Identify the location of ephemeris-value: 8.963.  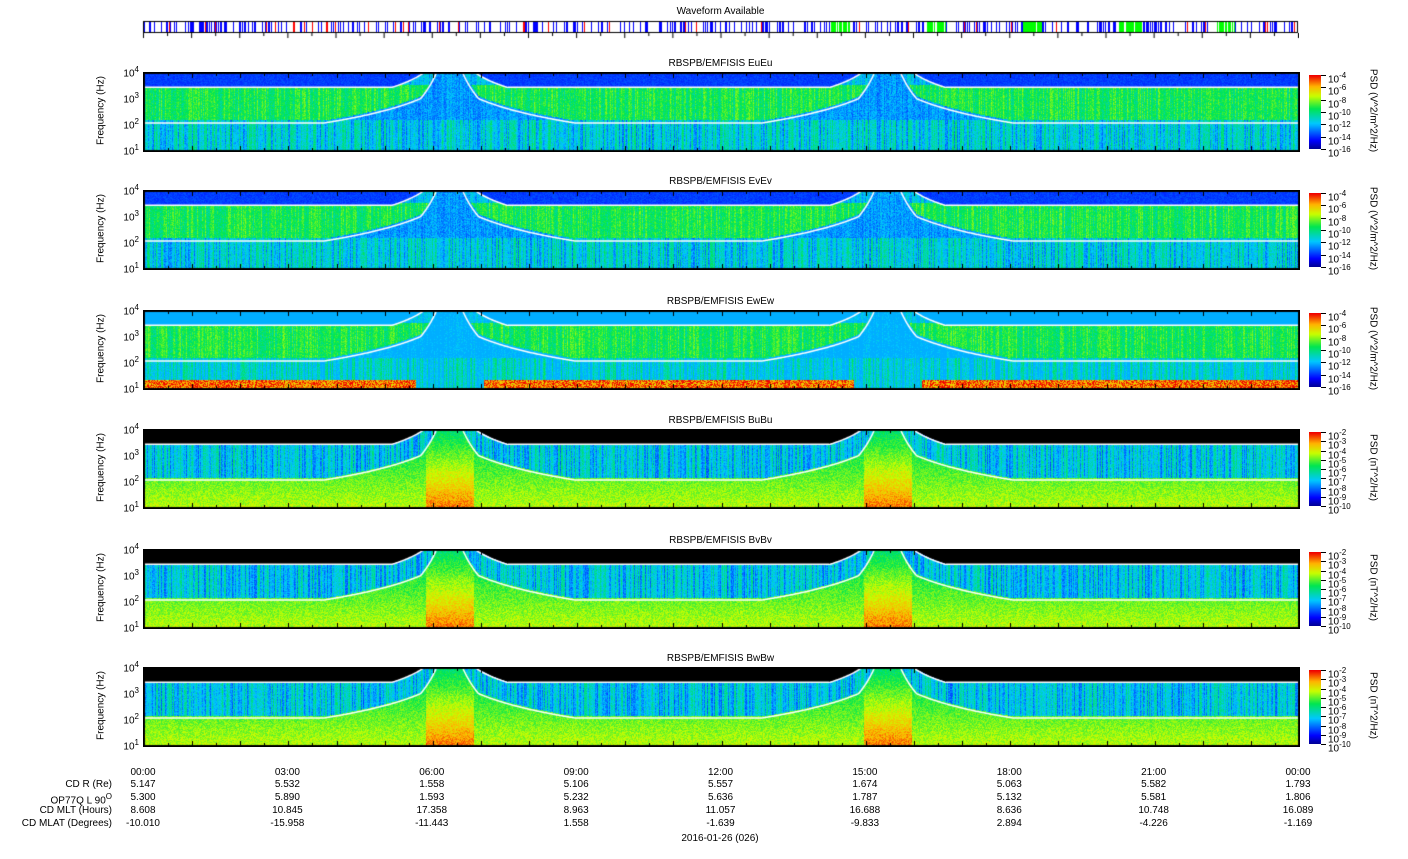
(576, 810).